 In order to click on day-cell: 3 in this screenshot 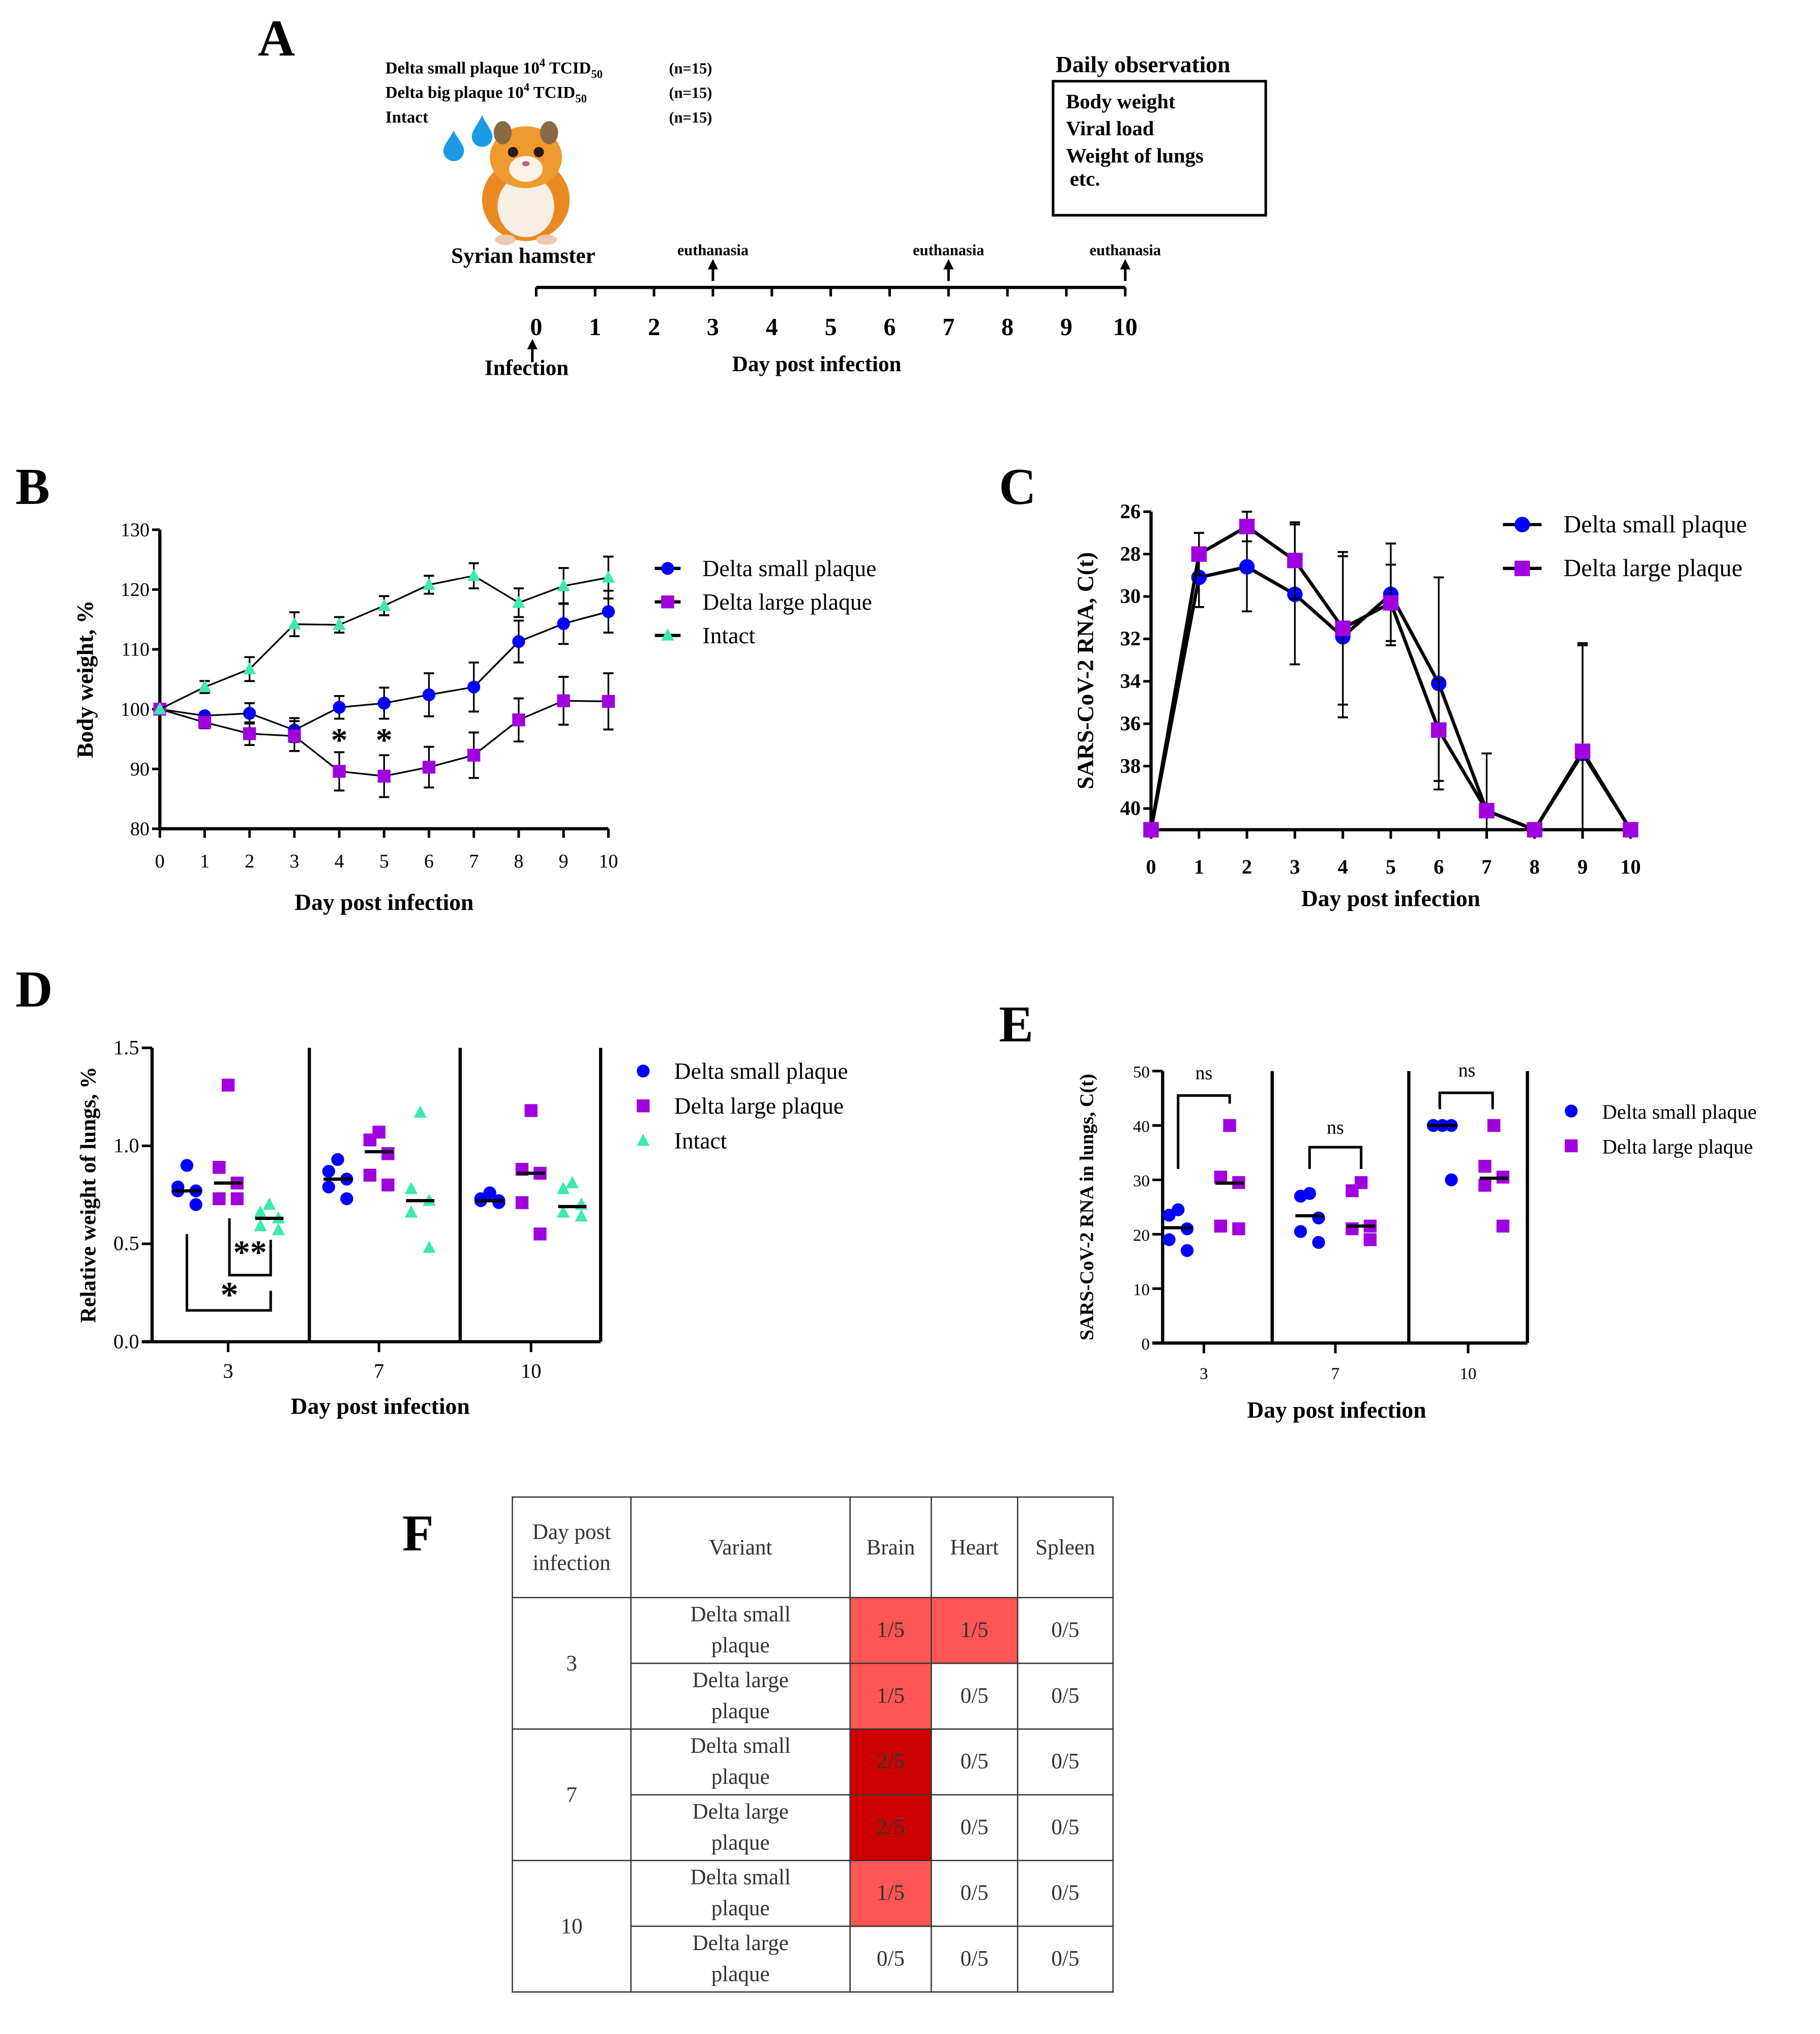, I will do `click(572, 1663)`.